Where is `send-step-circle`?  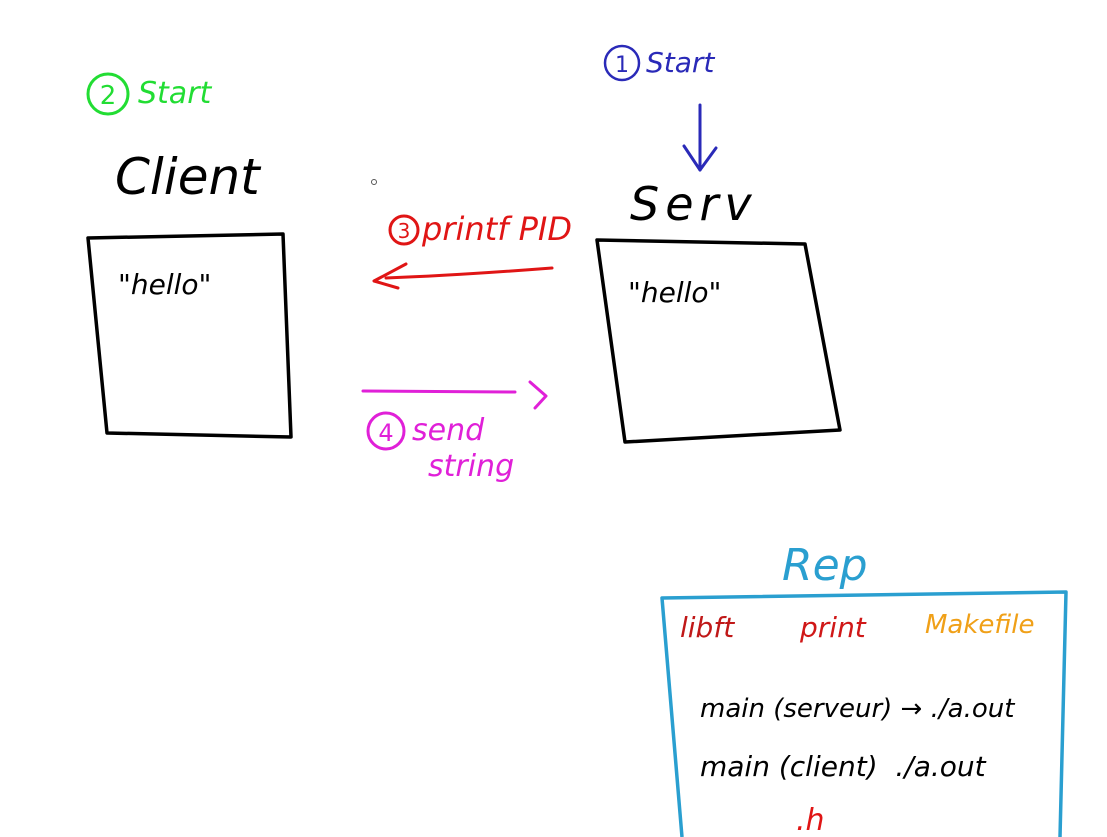 send-step-circle is located at coordinates (386, 431).